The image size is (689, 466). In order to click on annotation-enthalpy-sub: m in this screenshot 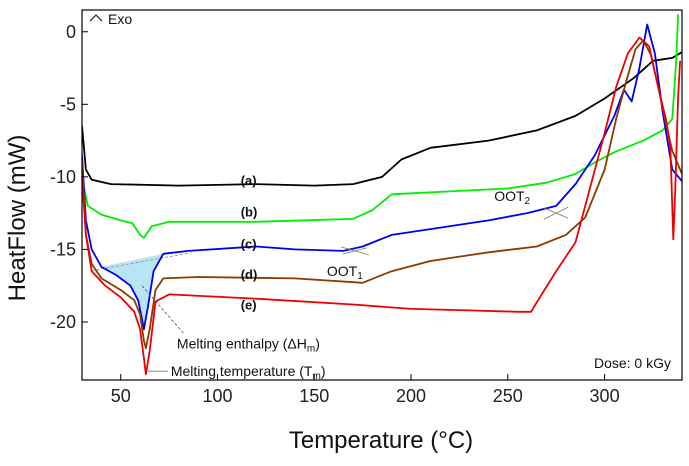, I will do `click(311, 349)`.